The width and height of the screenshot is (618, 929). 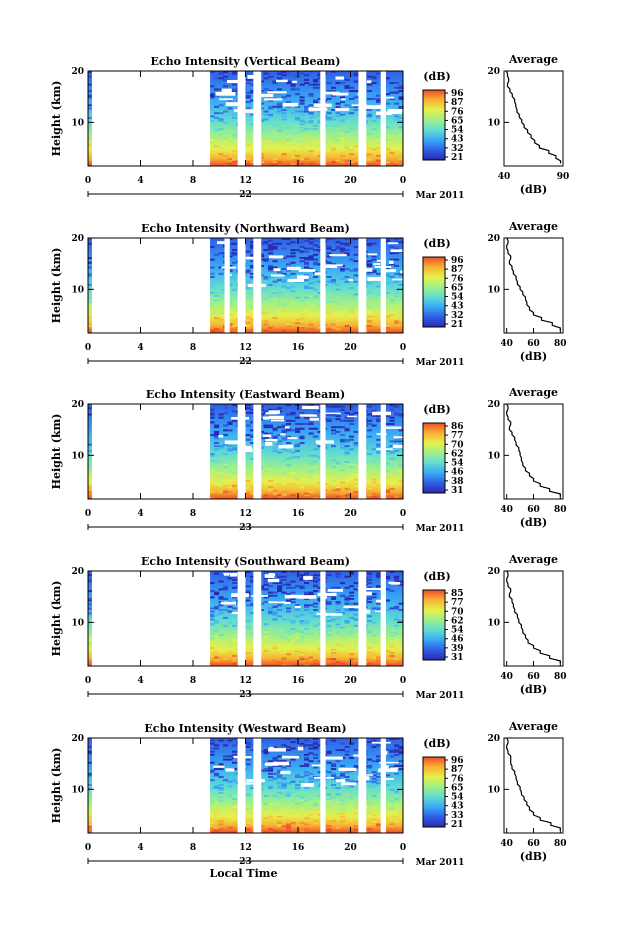 What do you see at coordinates (457, 121) in the screenshot?
I see `colorbar-tick-label: 65` at bounding box center [457, 121].